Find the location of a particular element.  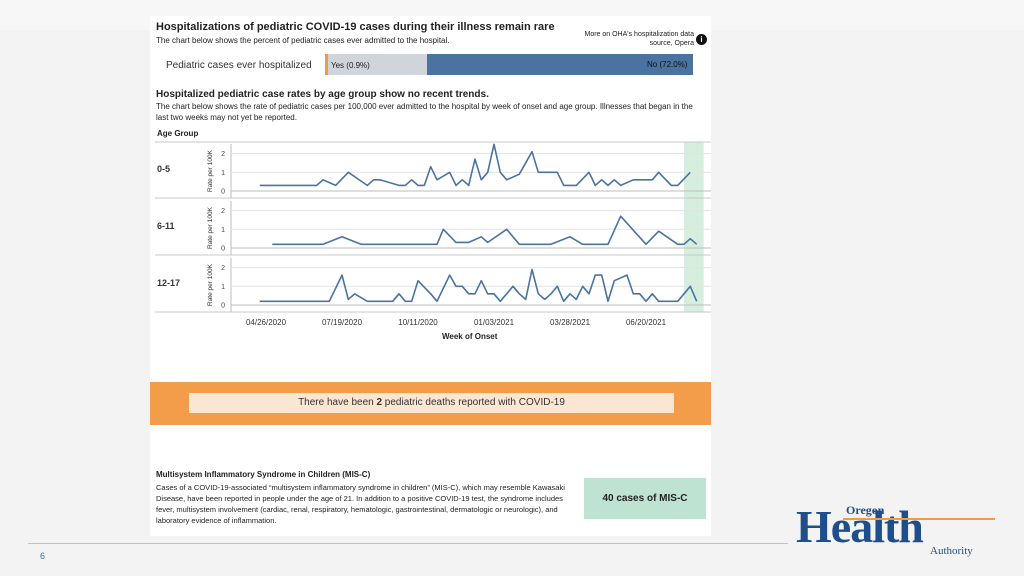

page-number: 6 is located at coordinates (43, 556).